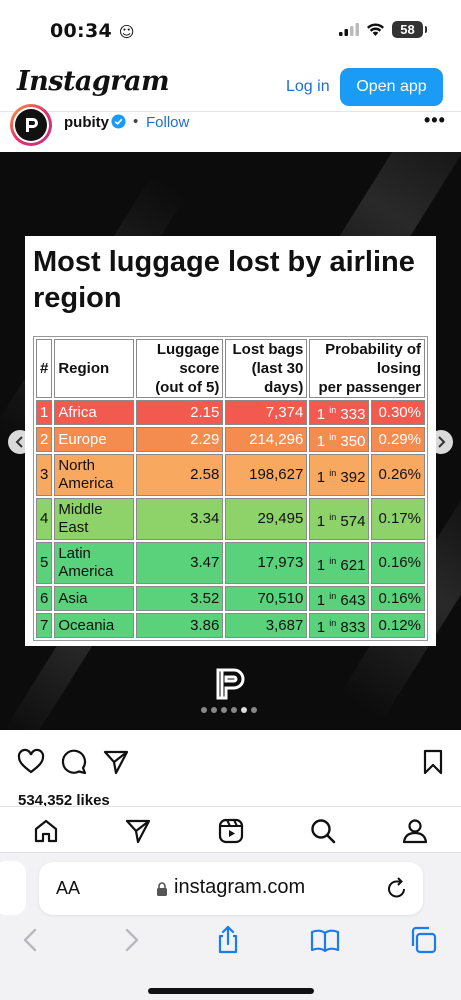 The width and height of the screenshot is (461, 1000). I want to click on table-row: 6 Asia 3.52 70,510 1 in 643 0.16%, so click(230, 598).